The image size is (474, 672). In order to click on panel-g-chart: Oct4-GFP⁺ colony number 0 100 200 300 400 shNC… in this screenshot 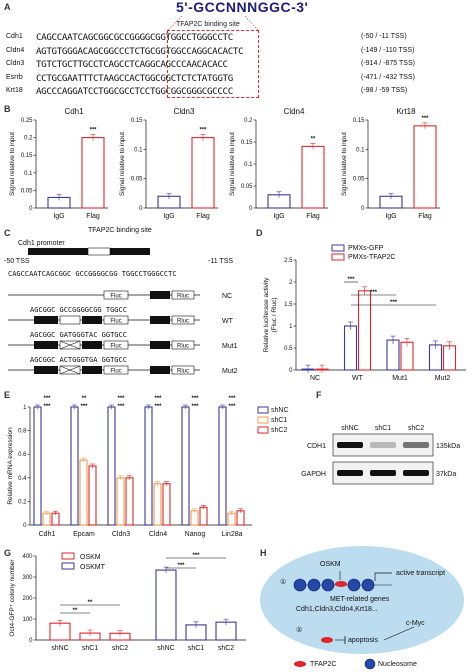, I will do `click(127, 602)`.